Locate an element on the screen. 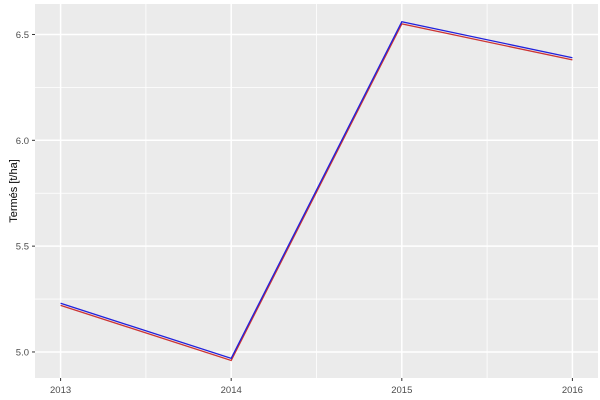  y-tick-label: 6.0 is located at coordinates (22, 141).